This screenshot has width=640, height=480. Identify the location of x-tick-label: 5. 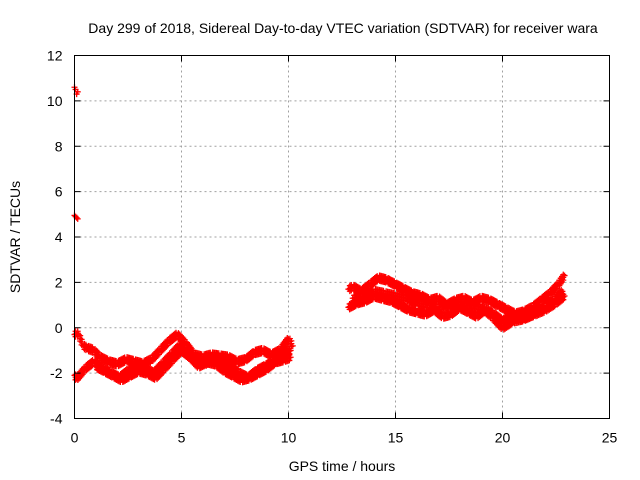
(182, 438).